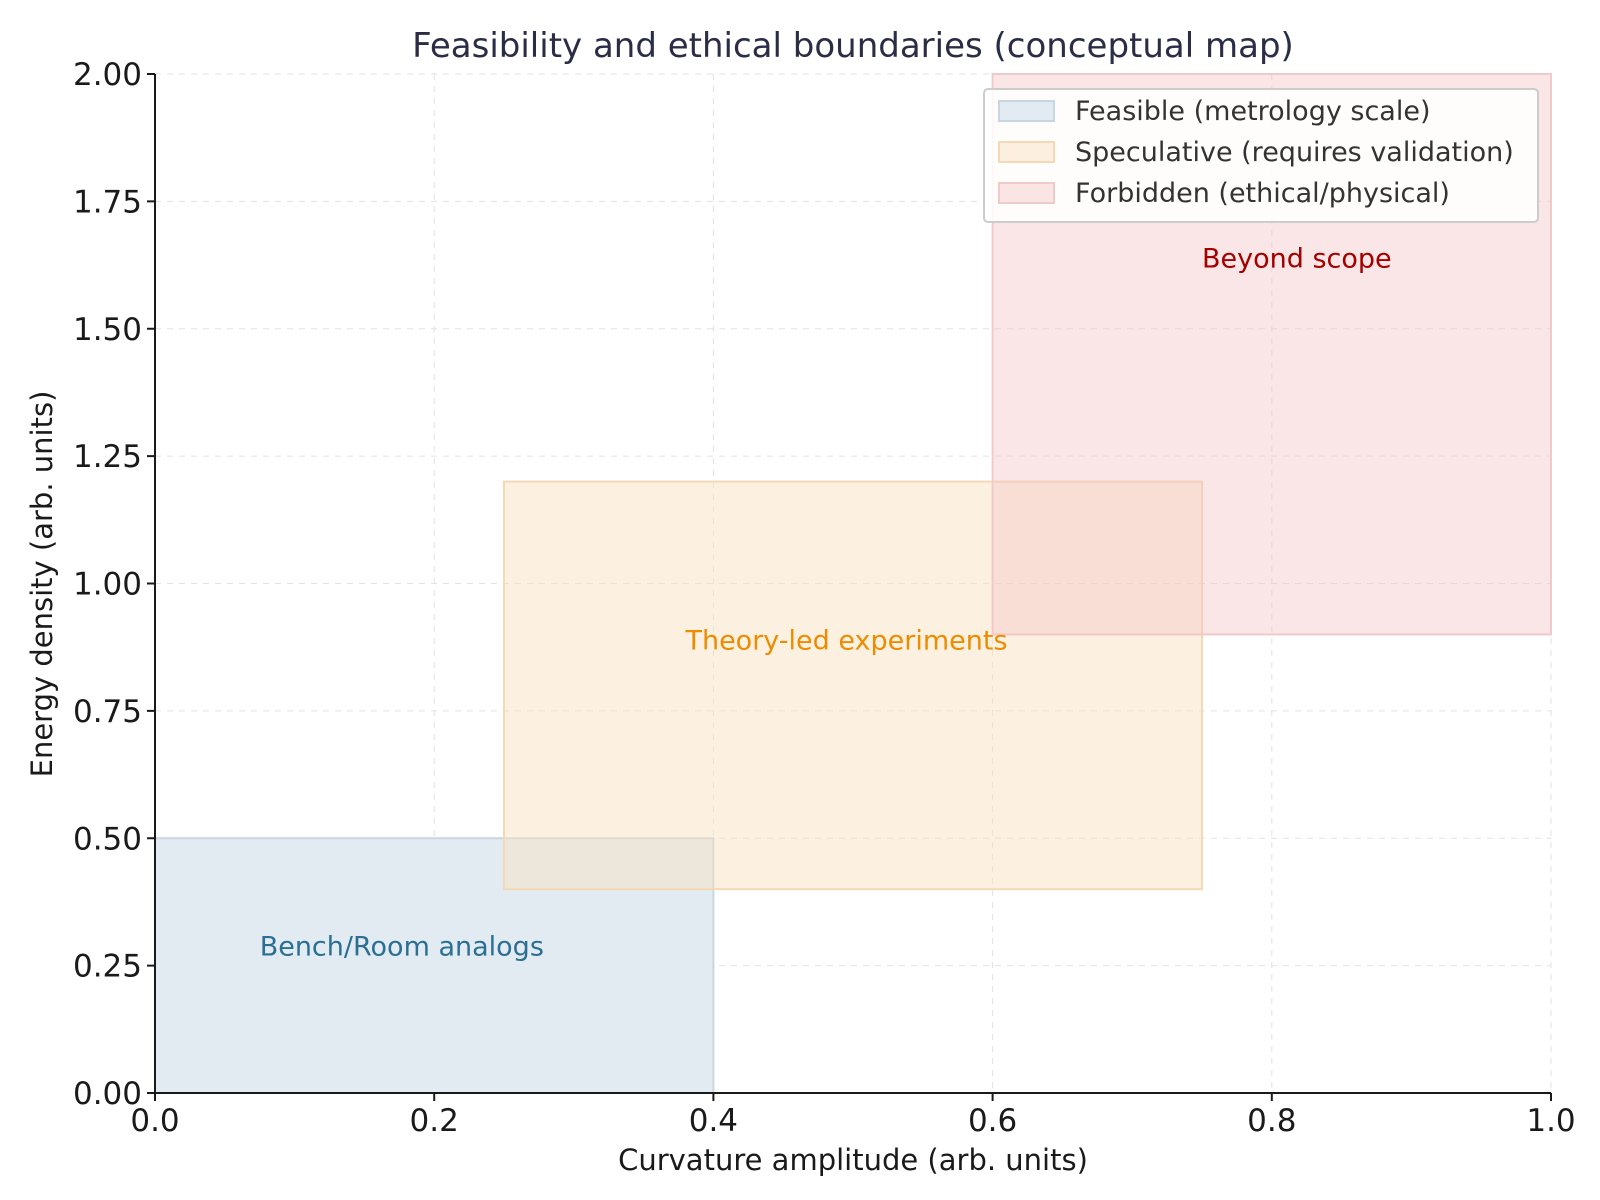 The width and height of the screenshot is (1600, 1200). What do you see at coordinates (845, 641) in the screenshot?
I see `region-label: Theory-led experiments` at bounding box center [845, 641].